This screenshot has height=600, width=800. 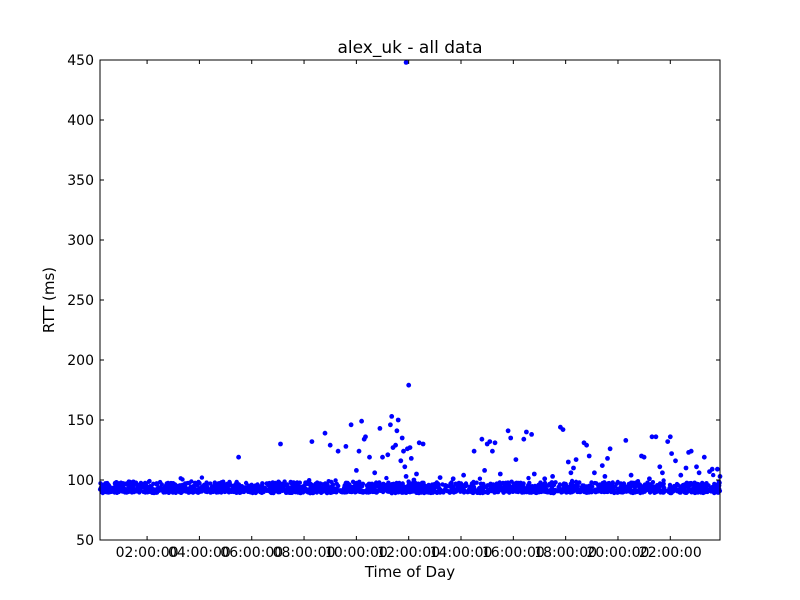 I want to click on y-axis-label: RTT (ms), so click(x=49, y=300).